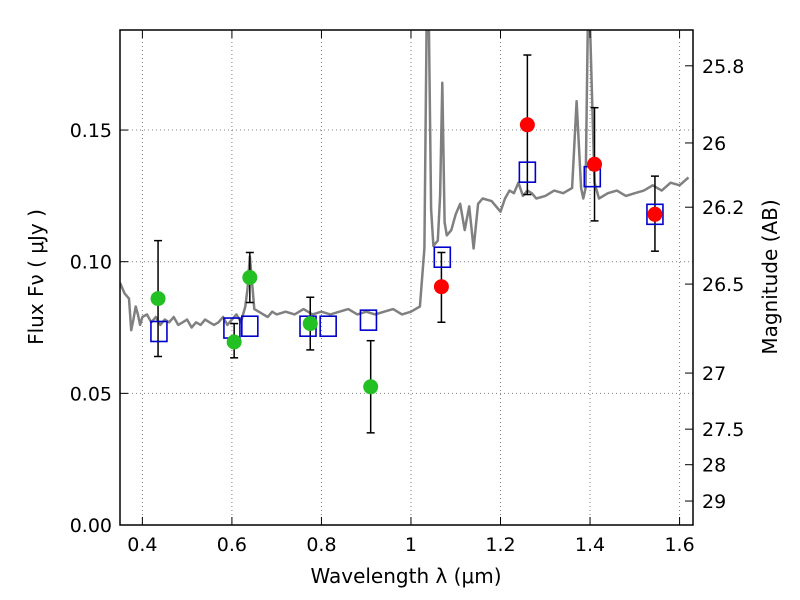  Describe the element at coordinates (91, 526) in the screenshot. I see `y-tick-label: 0.00` at that location.